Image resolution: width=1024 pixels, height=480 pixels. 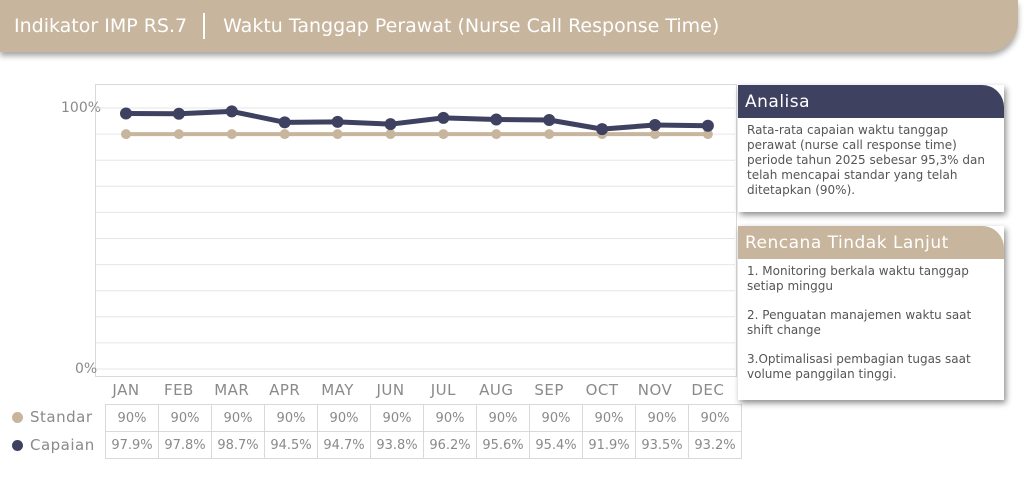 What do you see at coordinates (17, 445) in the screenshot?
I see `legend-capaian-dot` at bounding box center [17, 445].